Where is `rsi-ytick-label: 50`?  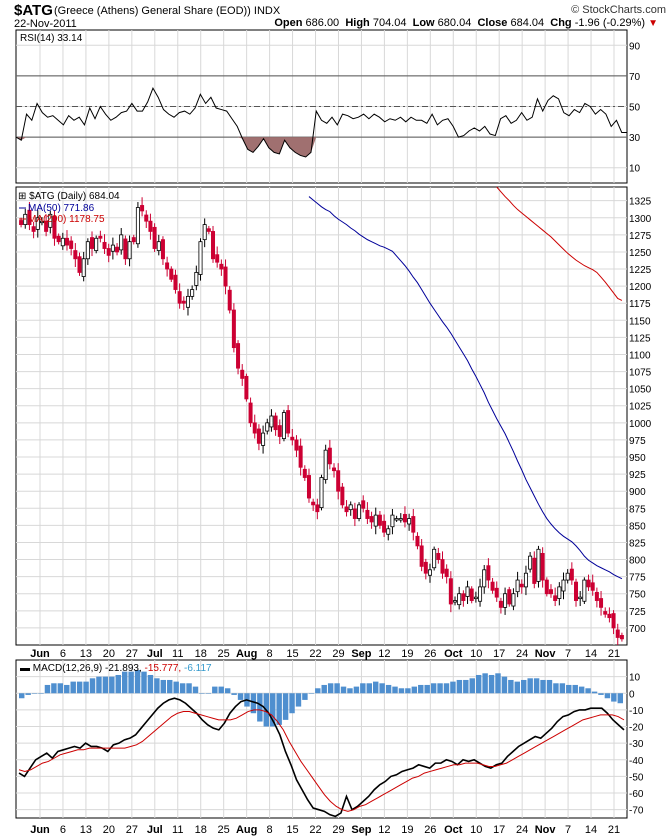
rsi-ytick-label: 50 is located at coordinates (635, 108).